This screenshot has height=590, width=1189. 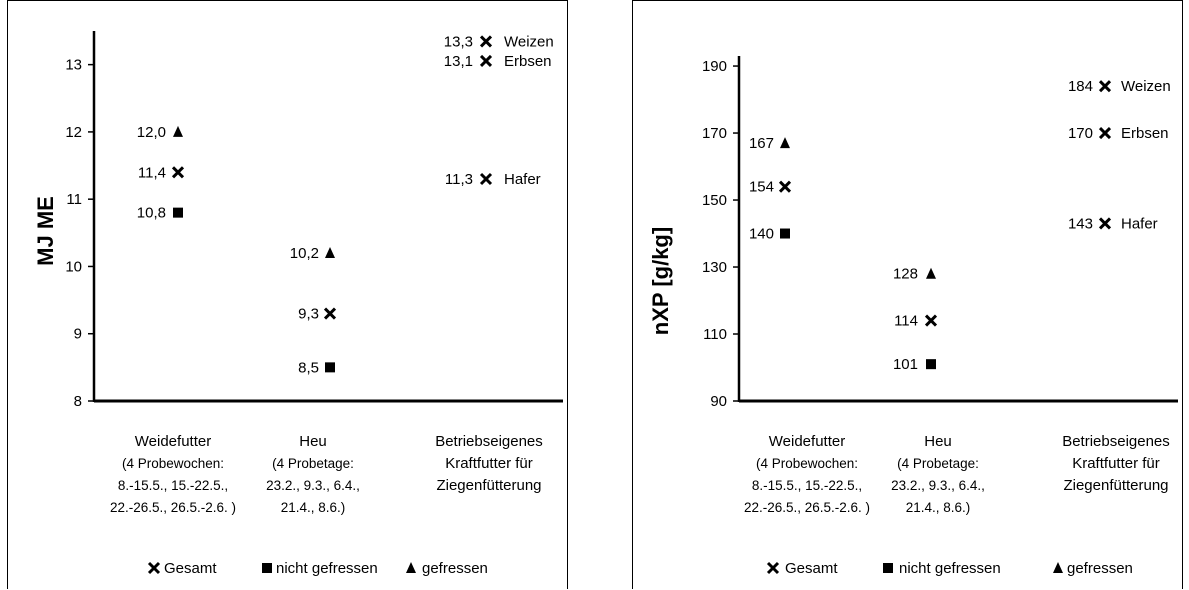 What do you see at coordinates (761, 234) in the screenshot?
I see `data-label: 140` at bounding box center [761, 234].